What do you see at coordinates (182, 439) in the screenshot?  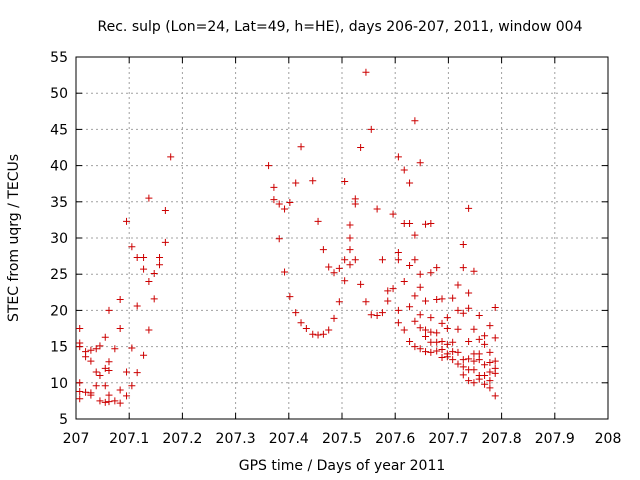 I see `x-tick-label: 207.2` at bounding box center [182, 439].